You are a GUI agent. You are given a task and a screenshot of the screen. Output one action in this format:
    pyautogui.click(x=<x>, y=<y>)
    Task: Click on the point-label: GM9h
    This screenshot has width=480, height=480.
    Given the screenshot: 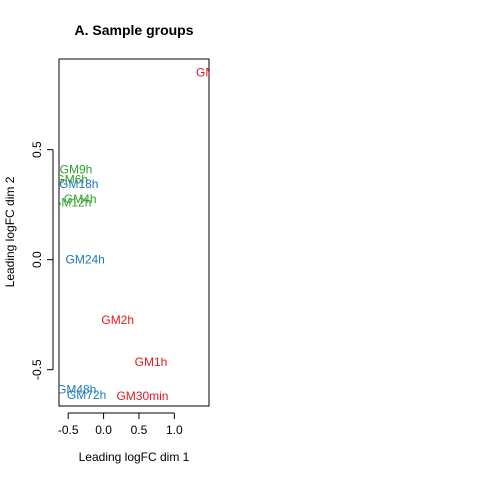 What is the action you would take?
    pyautogui.click(x=76, y=169)
    